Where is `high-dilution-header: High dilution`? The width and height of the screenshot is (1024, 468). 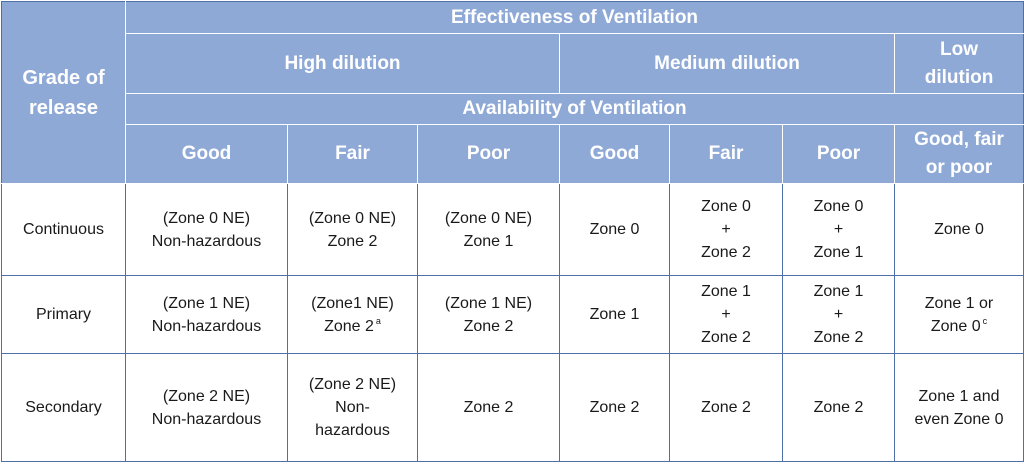 high-dilution-header: High dilution is located at coordinates (342, 63).